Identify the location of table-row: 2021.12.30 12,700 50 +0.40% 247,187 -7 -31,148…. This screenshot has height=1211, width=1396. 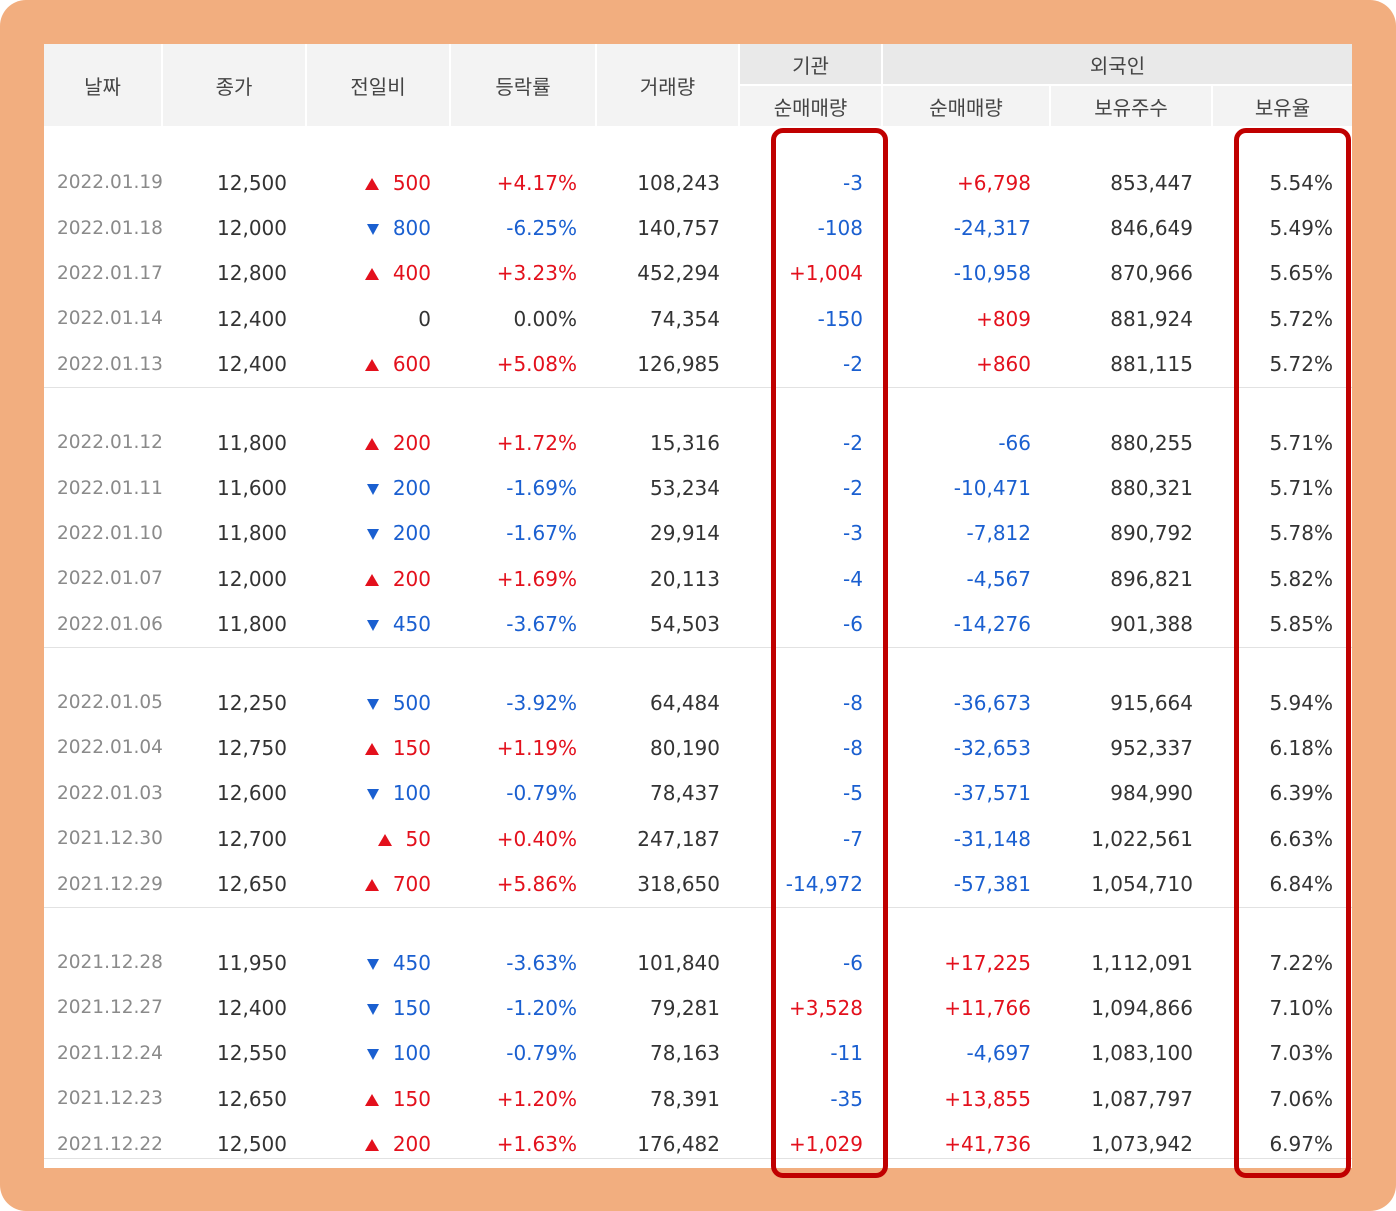
(698, 838).